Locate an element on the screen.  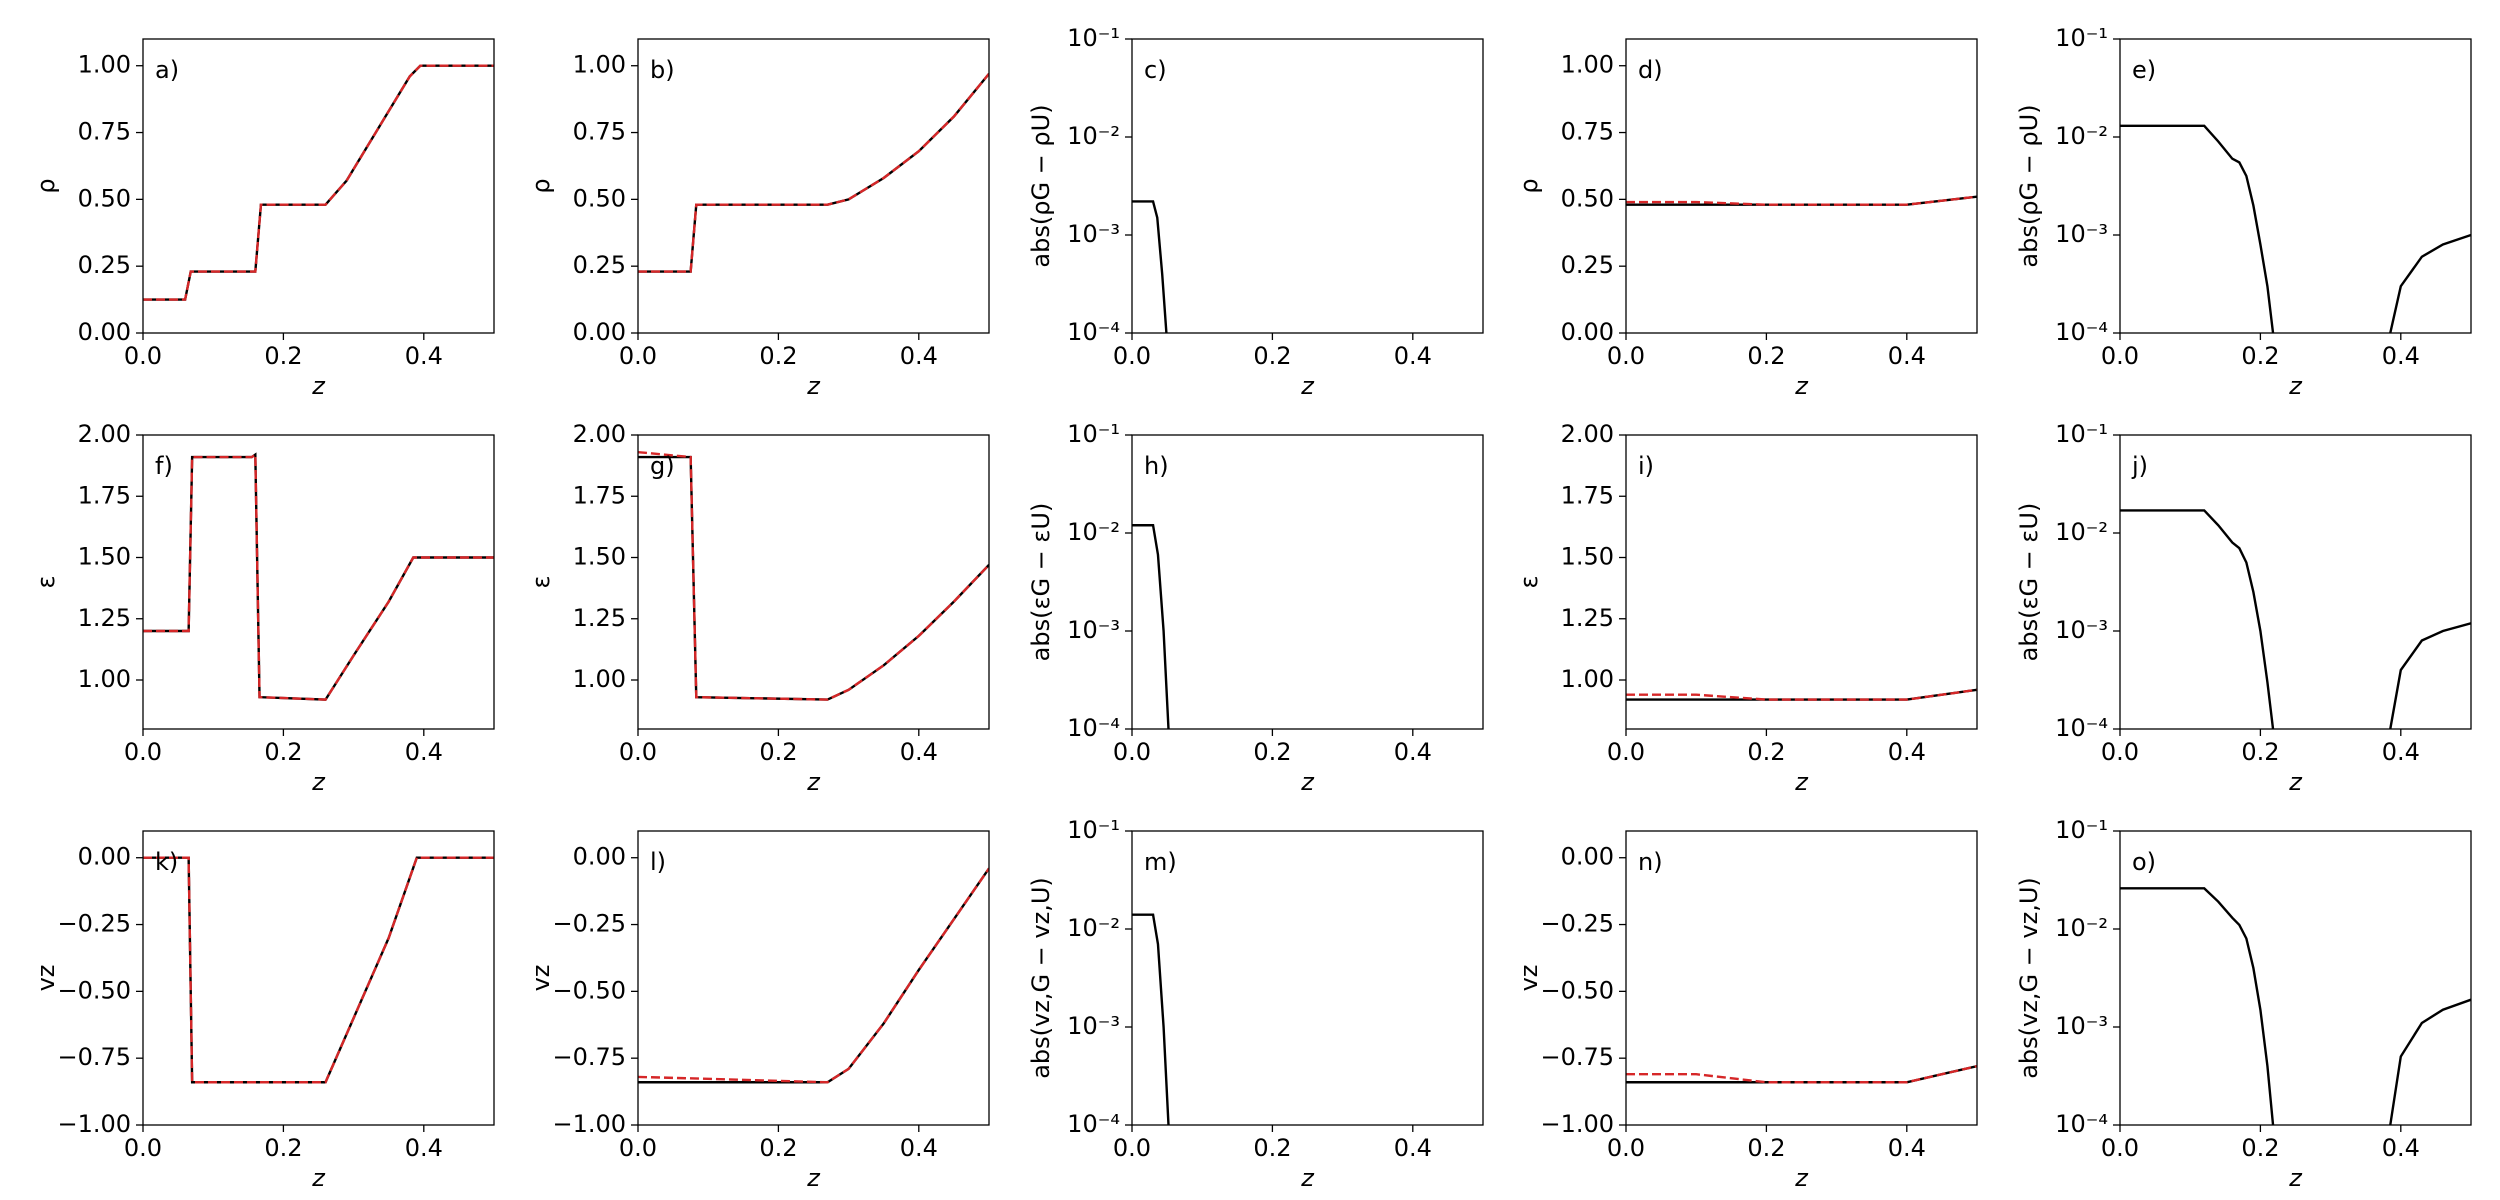
panel: 0.0 0.2 0.4 1.00 1.25 1.50 1.75 2.00 f) z ε is located at coordinates (263, 608).